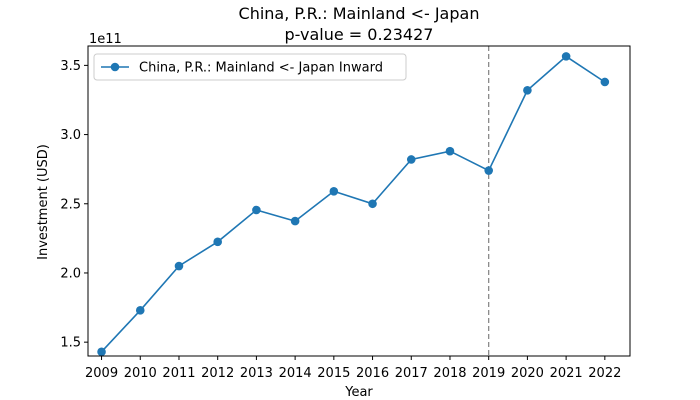 The height and width of the screenshot is (400, 700). What do you see at coordinates (372, 373) in the screenshot?
I see `x-tick-label: 2016` at bounding box center [372, 373].